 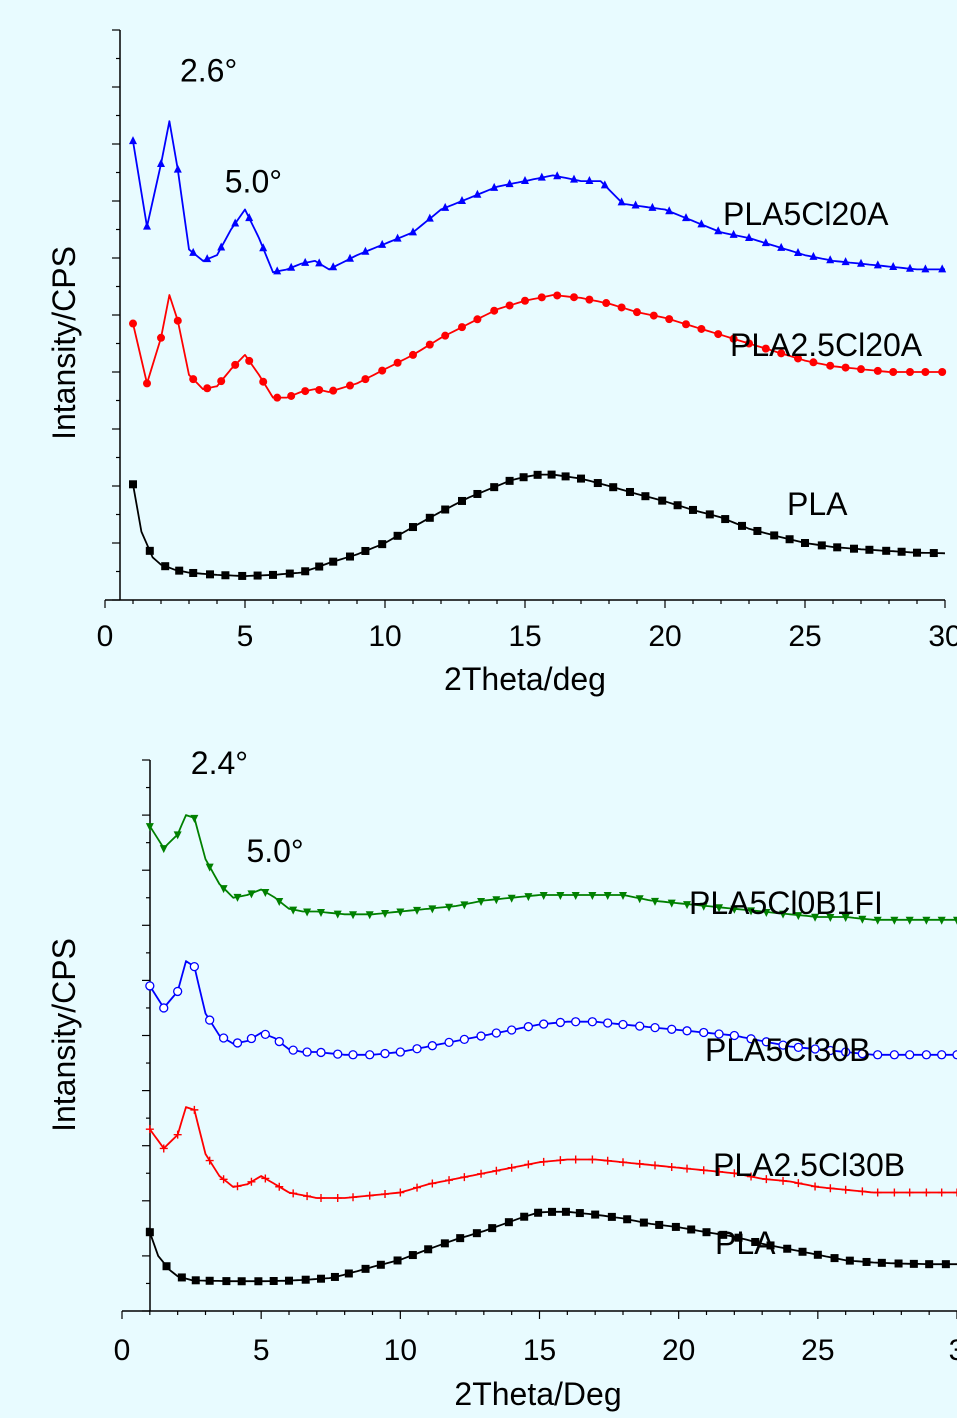 I want to click on x-tick-label: 25, so click(x=817, y=1350).